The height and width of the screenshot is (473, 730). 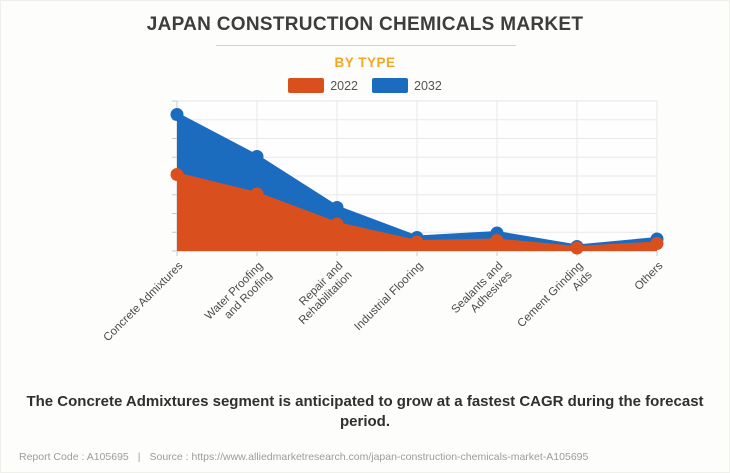 I want to click on legend-swatch-2022-icon, so click(x=306, y=85).